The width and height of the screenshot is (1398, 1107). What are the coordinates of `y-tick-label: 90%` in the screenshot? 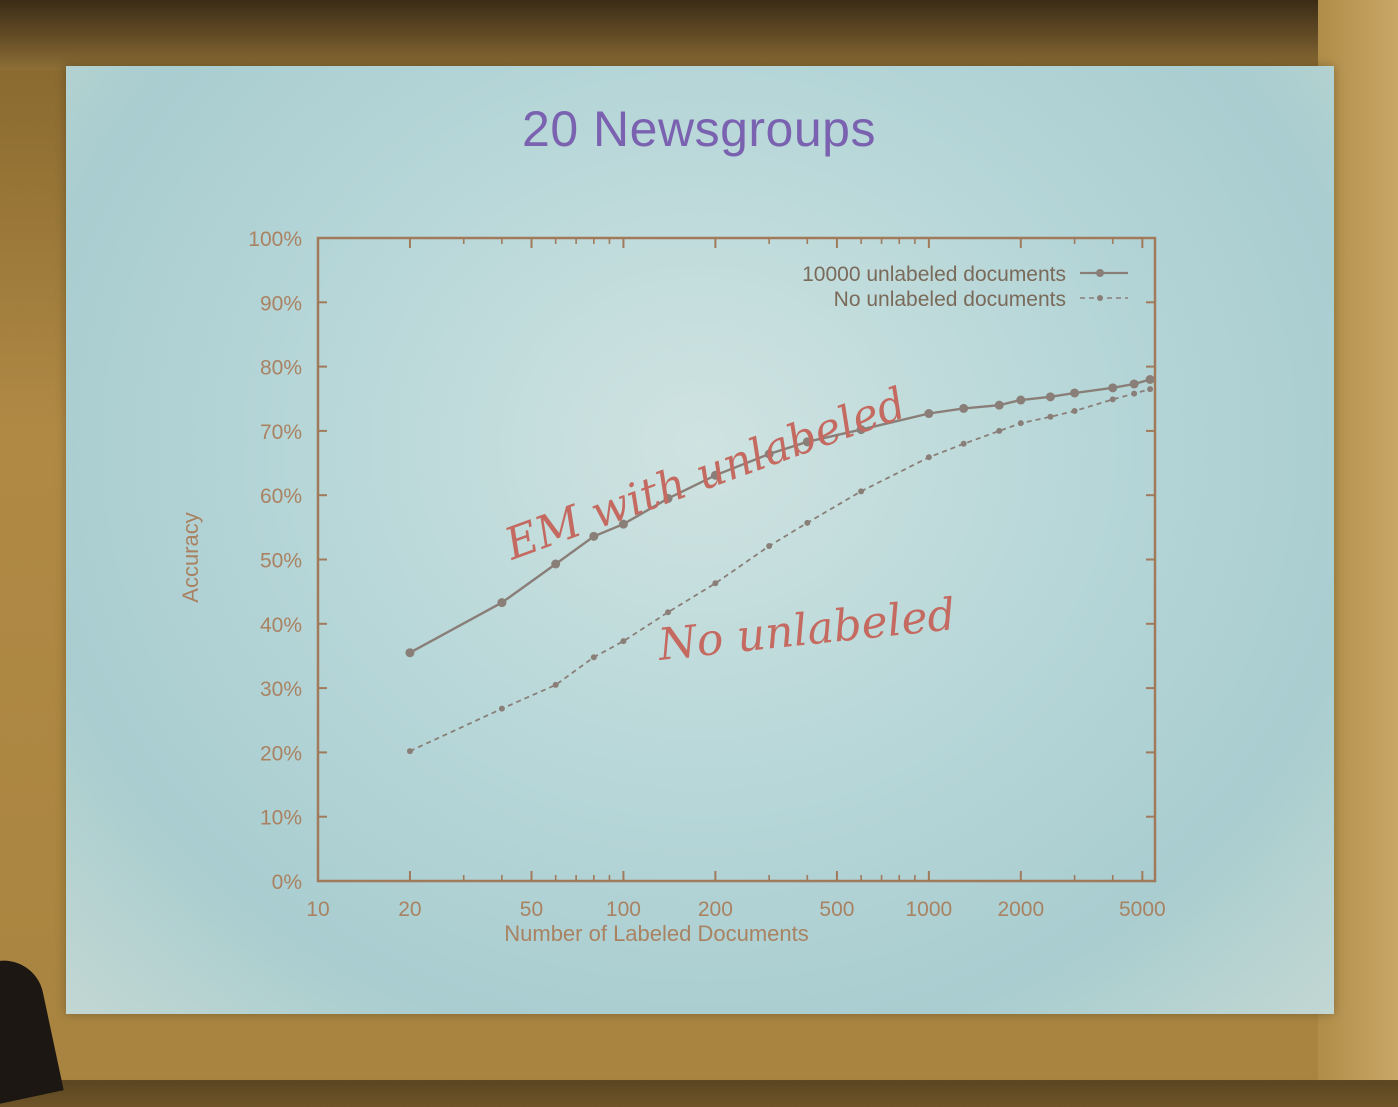 It's located at (281, 303).